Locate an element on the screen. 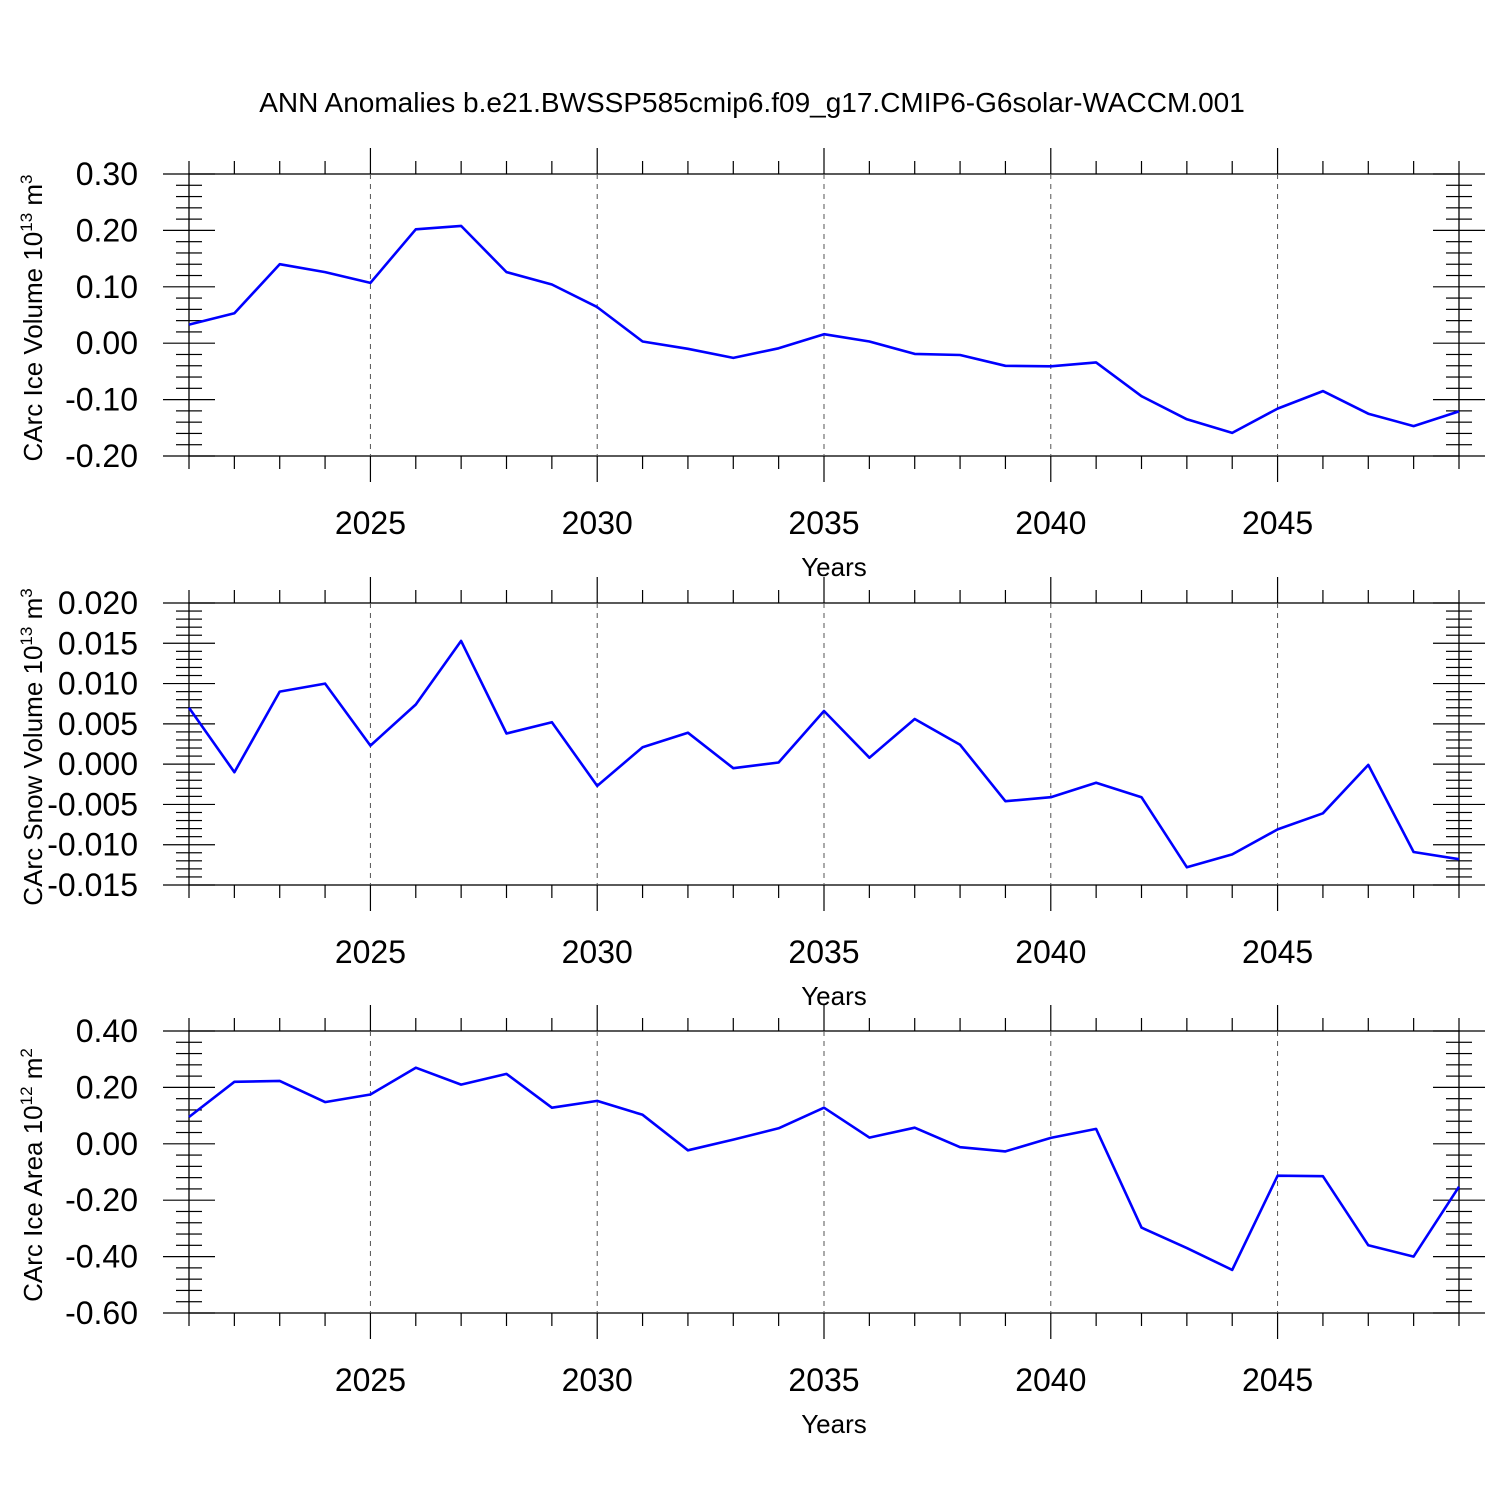  y-tick-label: -0.40 is located at coordinates (101, 1257).